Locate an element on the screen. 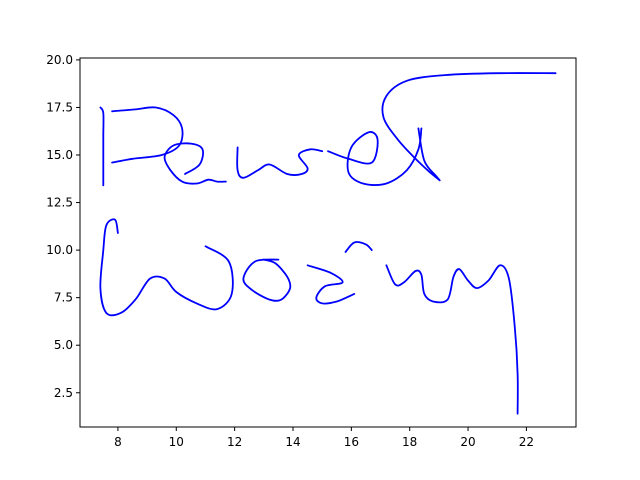 This screenshot has width=640, height=480. y-axis: 2.5 5.0 7.5 10.0 12.5 15.0 17.5 20.0 is located at coordinates (63, 226).